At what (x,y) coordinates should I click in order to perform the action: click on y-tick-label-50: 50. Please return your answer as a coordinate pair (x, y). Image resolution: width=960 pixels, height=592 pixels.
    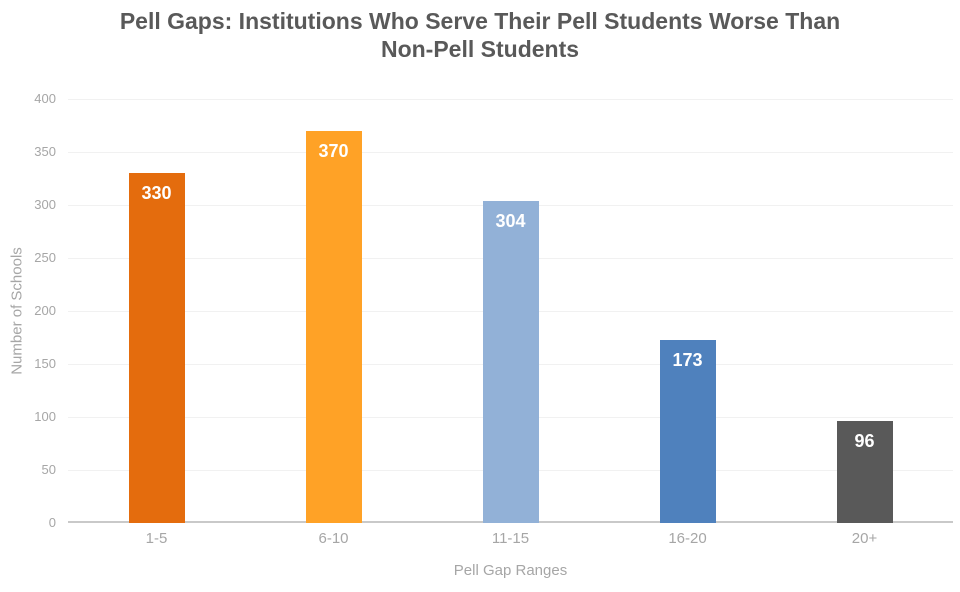
    Looking at the image, I should click on (48, 469).